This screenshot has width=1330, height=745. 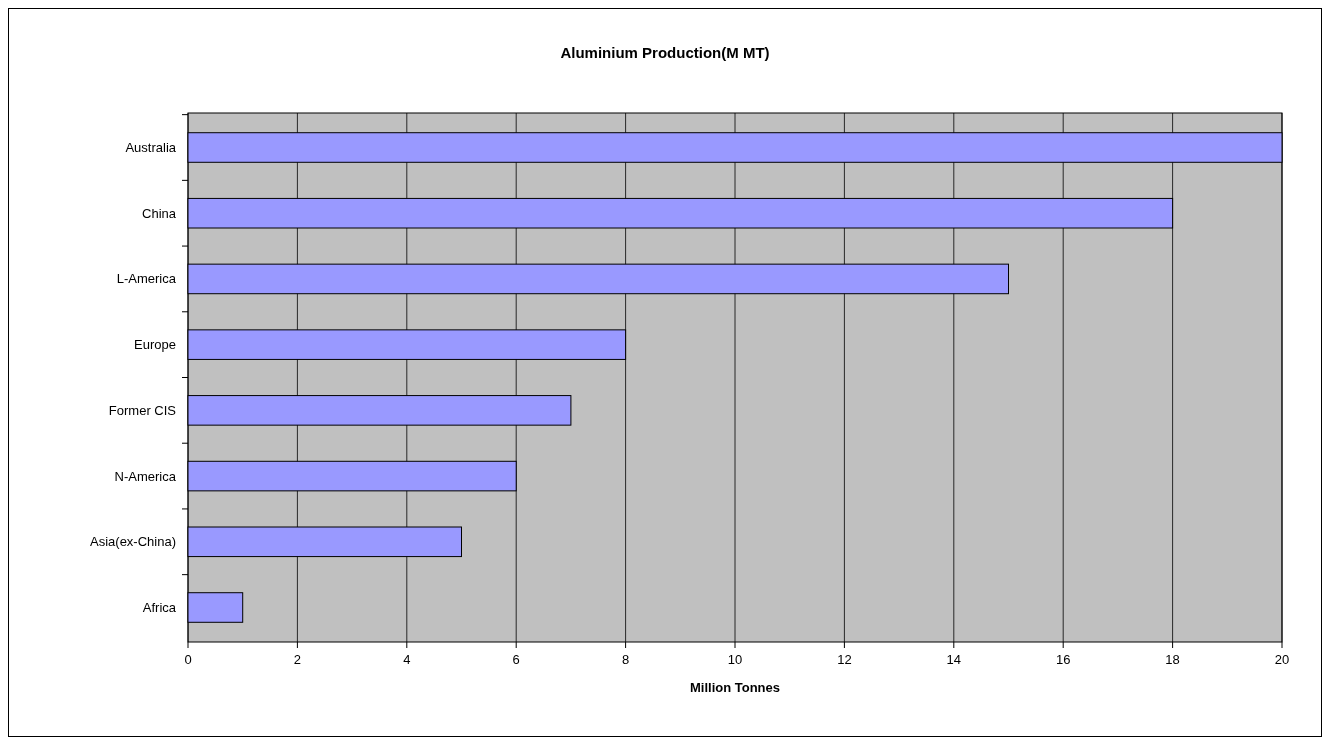 I want to click on x-tick-label: 0, so click(x=188, y=659).